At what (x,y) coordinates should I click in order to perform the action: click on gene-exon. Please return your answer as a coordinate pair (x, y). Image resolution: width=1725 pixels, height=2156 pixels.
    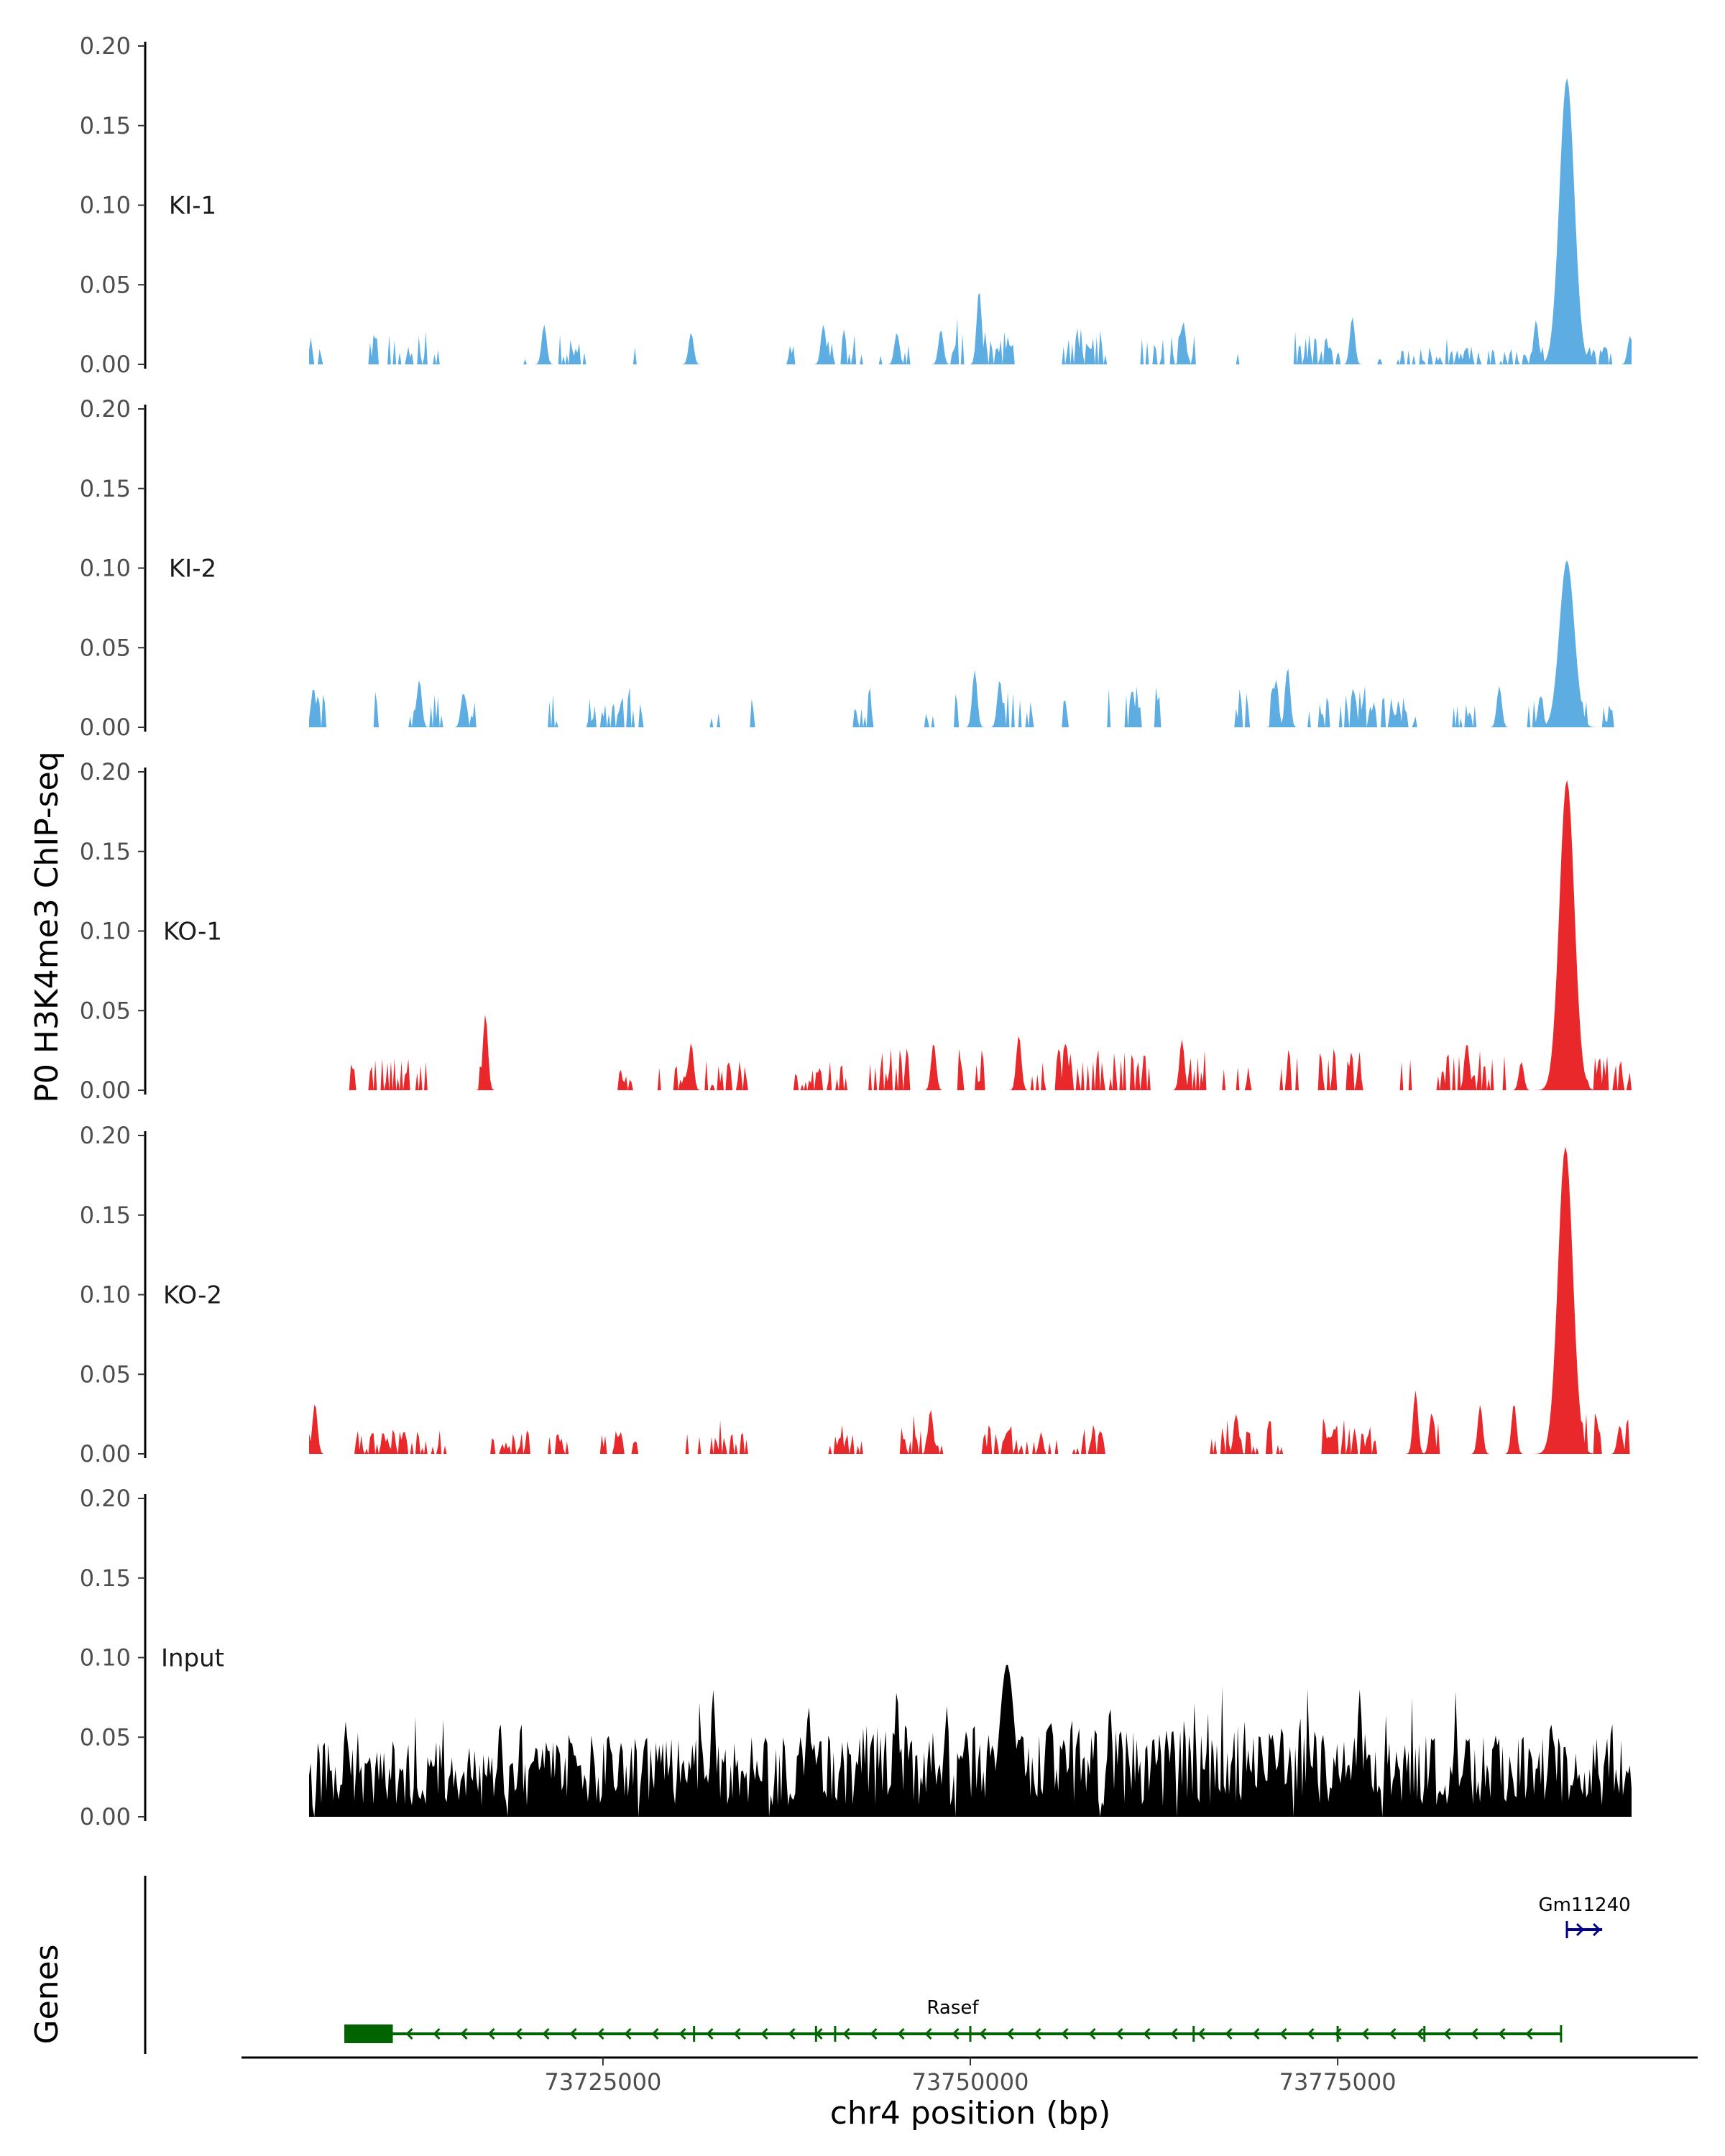
    Looking at the image, I should click on (368, 2033).